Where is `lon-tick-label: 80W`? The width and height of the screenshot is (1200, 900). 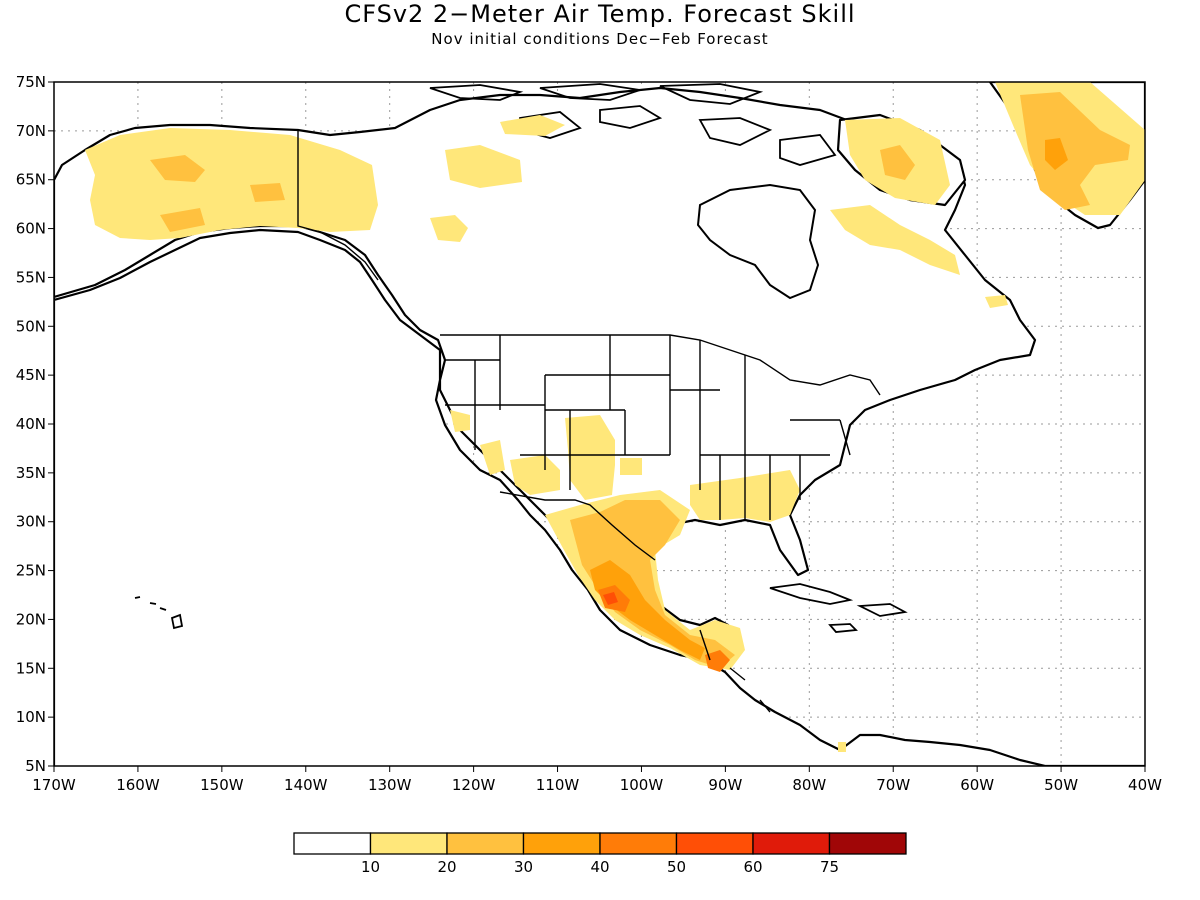 lon-tick-label: 80W is located at coordinates (809, 785).